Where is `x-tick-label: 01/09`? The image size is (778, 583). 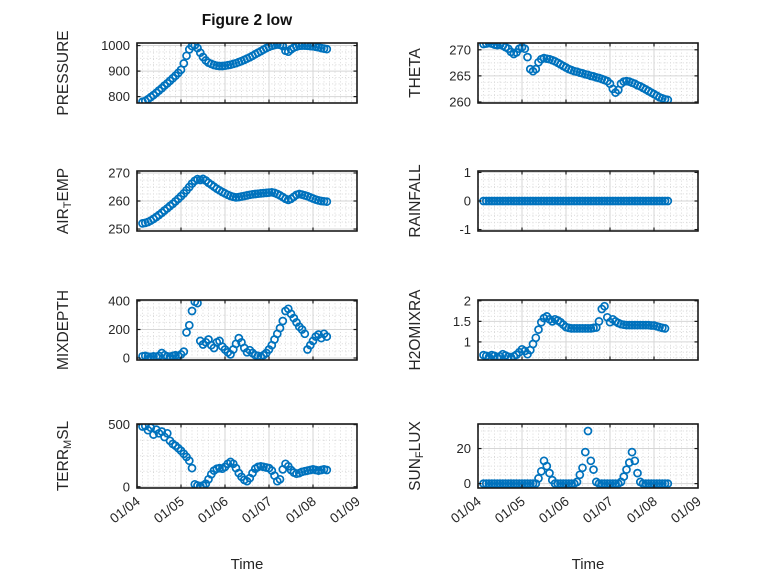
x-tick-label: 01/09 is located at coordinates (345, 510).